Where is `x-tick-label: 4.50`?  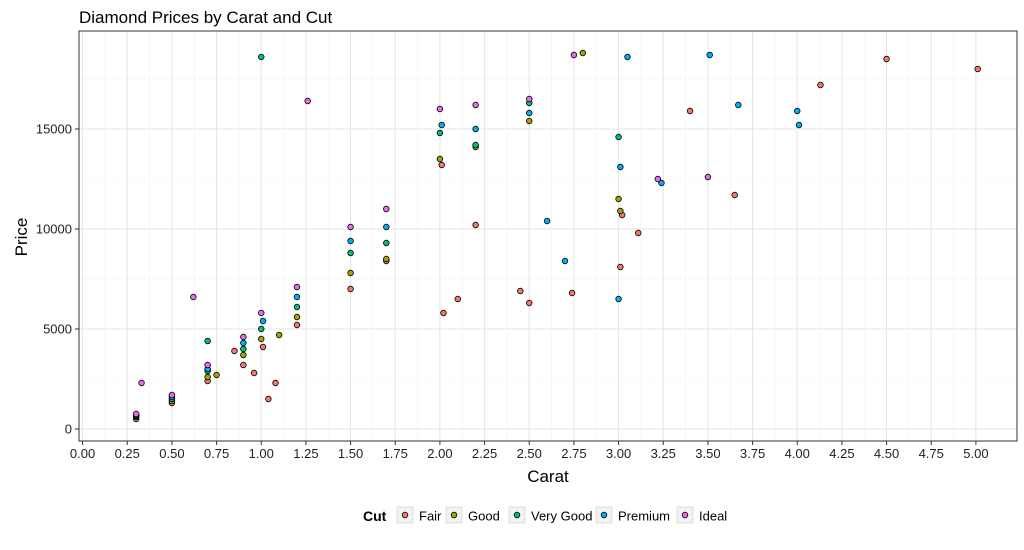
x-tick-label: 4.50 is located at coordinates (886, 453).